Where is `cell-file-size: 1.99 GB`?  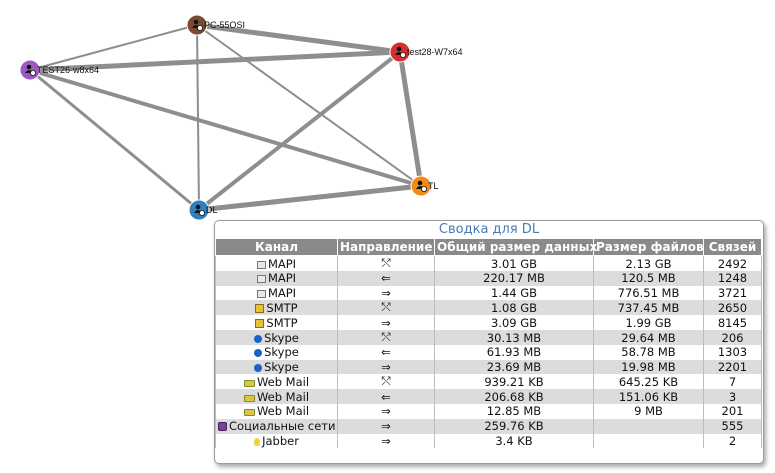 cell-file-size: 1.99 GB is located at coordinates (648, 323).